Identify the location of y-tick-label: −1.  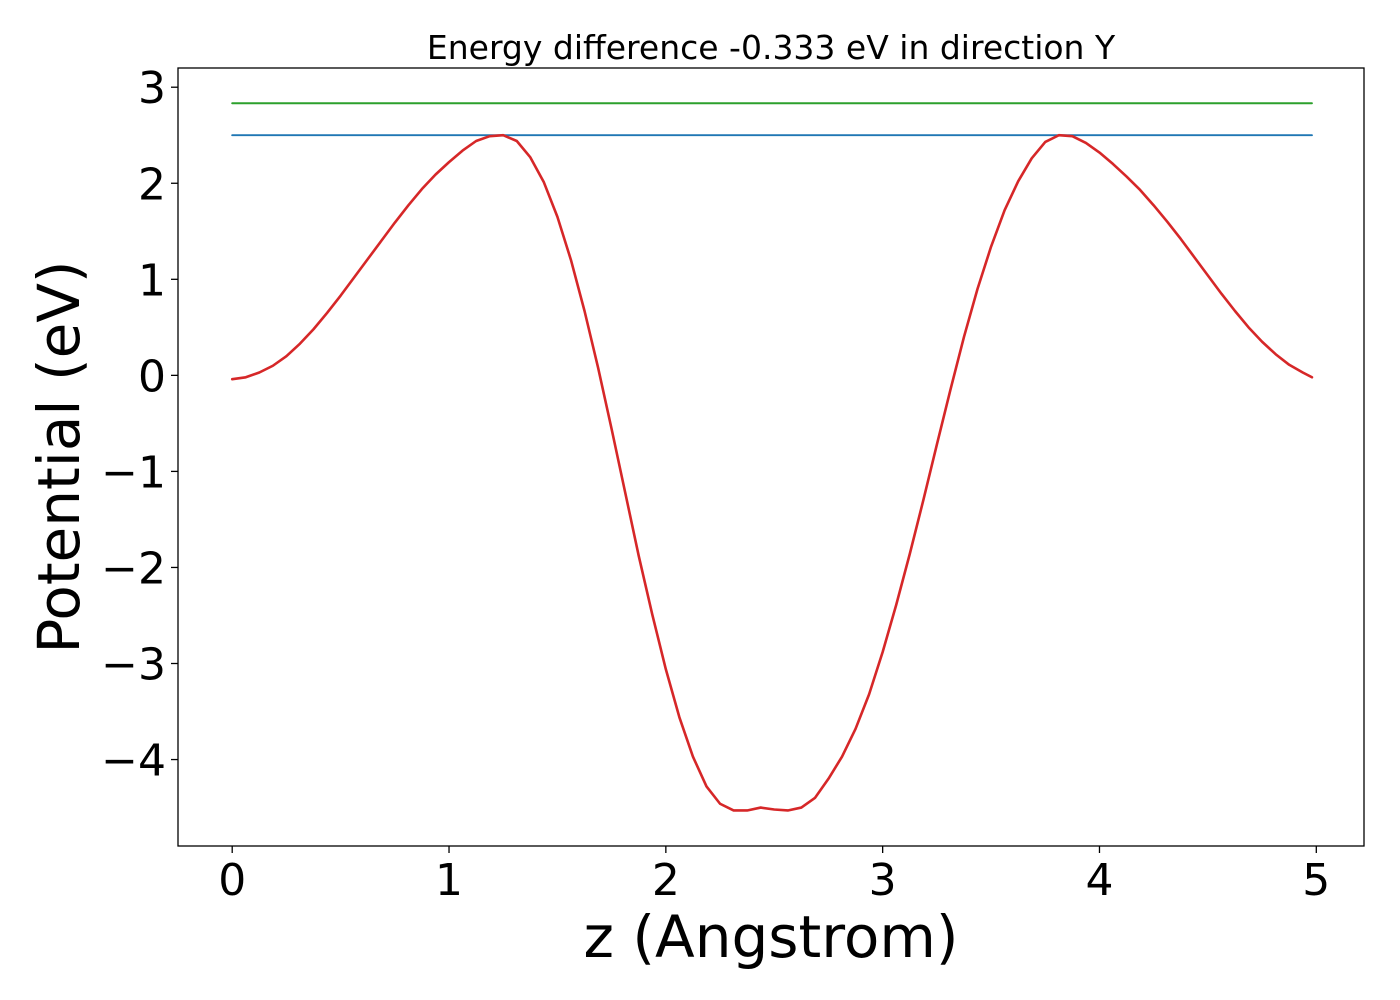
(133, 472).